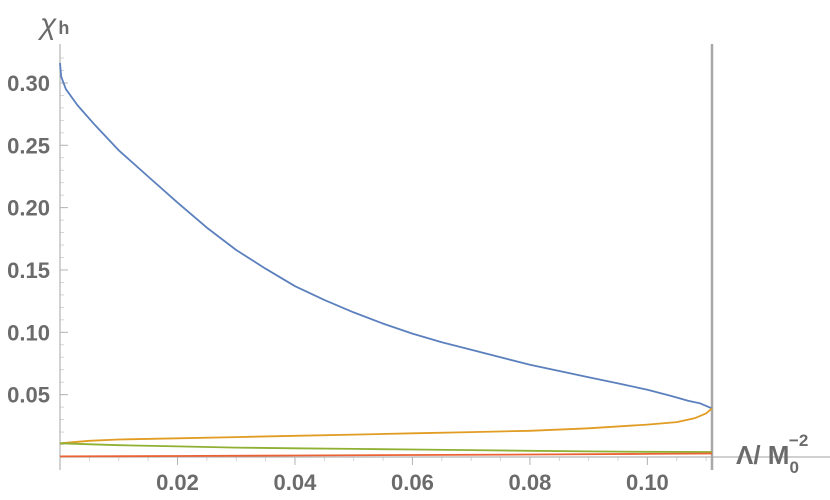  What do you see at coordinates (28, 332) in the screenshot?
I see `y-tick-label: 0.10` at bounding box center [28, 332].